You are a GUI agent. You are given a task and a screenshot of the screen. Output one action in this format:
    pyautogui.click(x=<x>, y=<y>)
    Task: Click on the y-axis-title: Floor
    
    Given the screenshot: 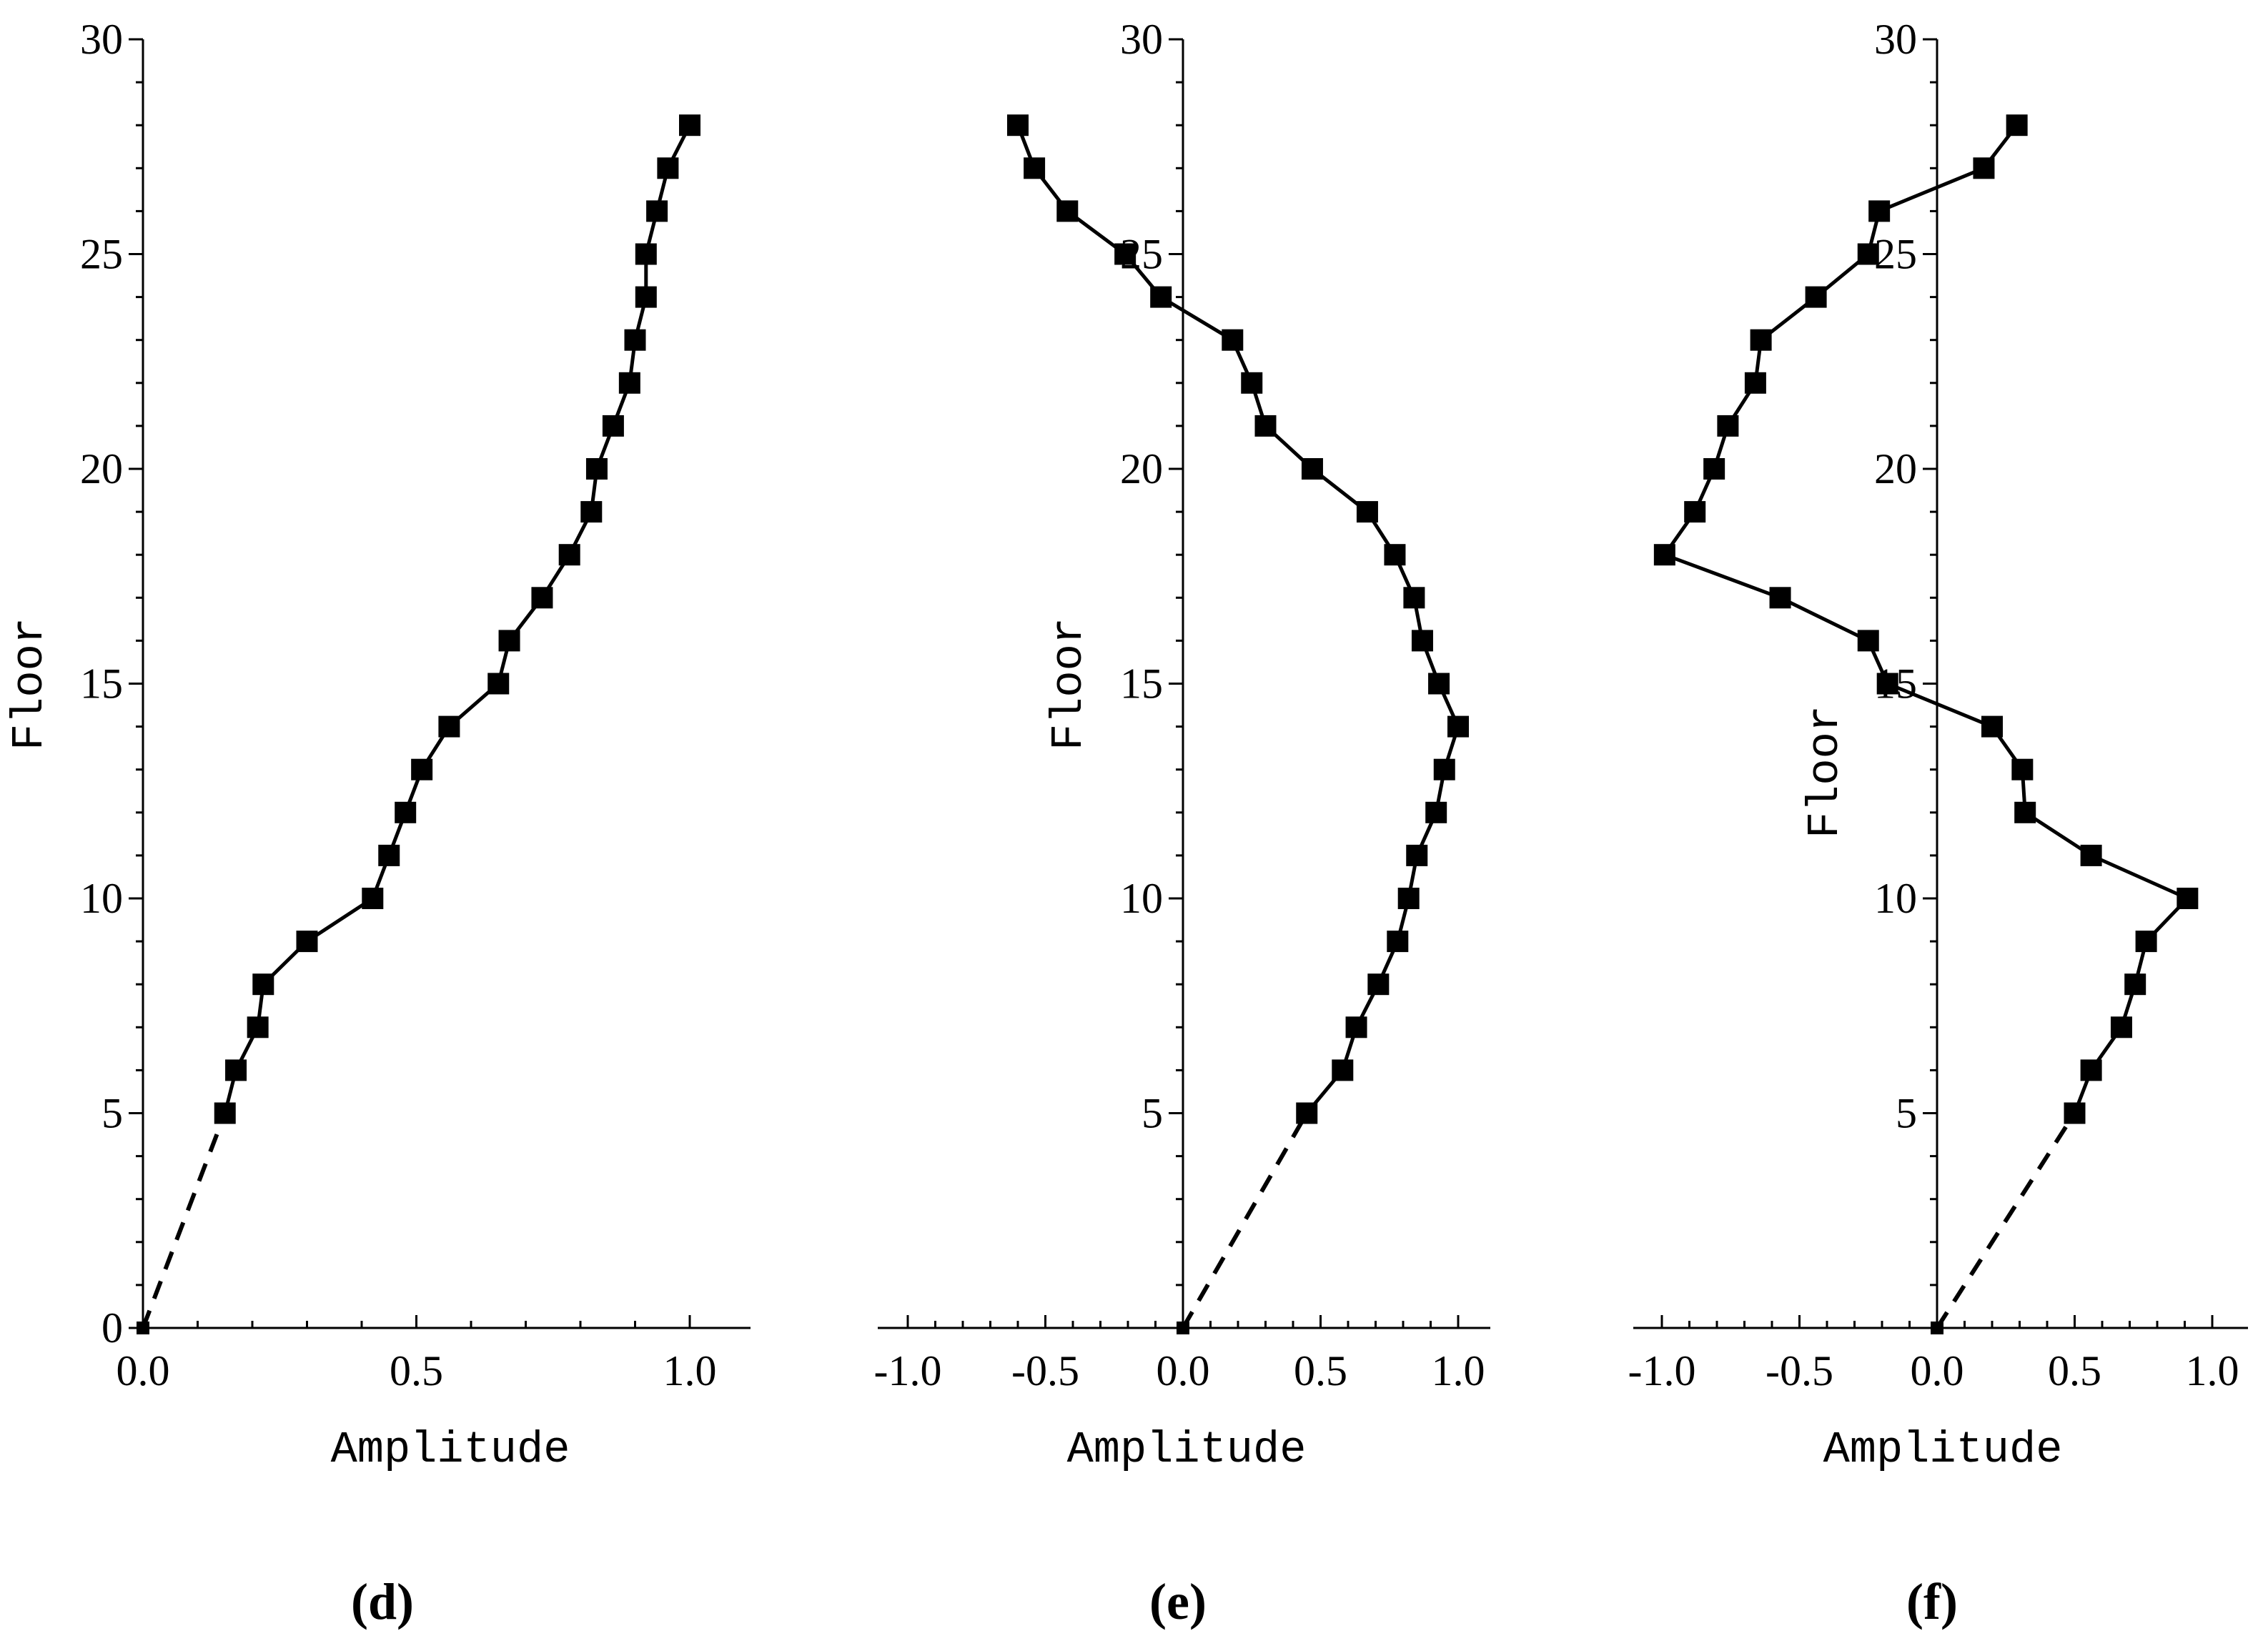 What is the action you would take?
    pyautogui.click(x=29, y=684)
    